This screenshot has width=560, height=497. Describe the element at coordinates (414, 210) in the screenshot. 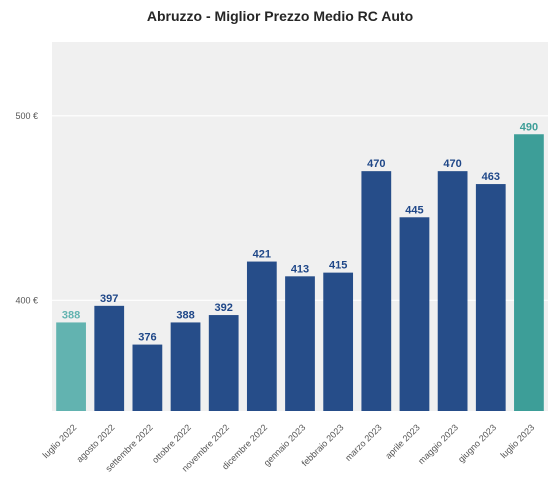

I see `bar-value-label: 445` at that location.